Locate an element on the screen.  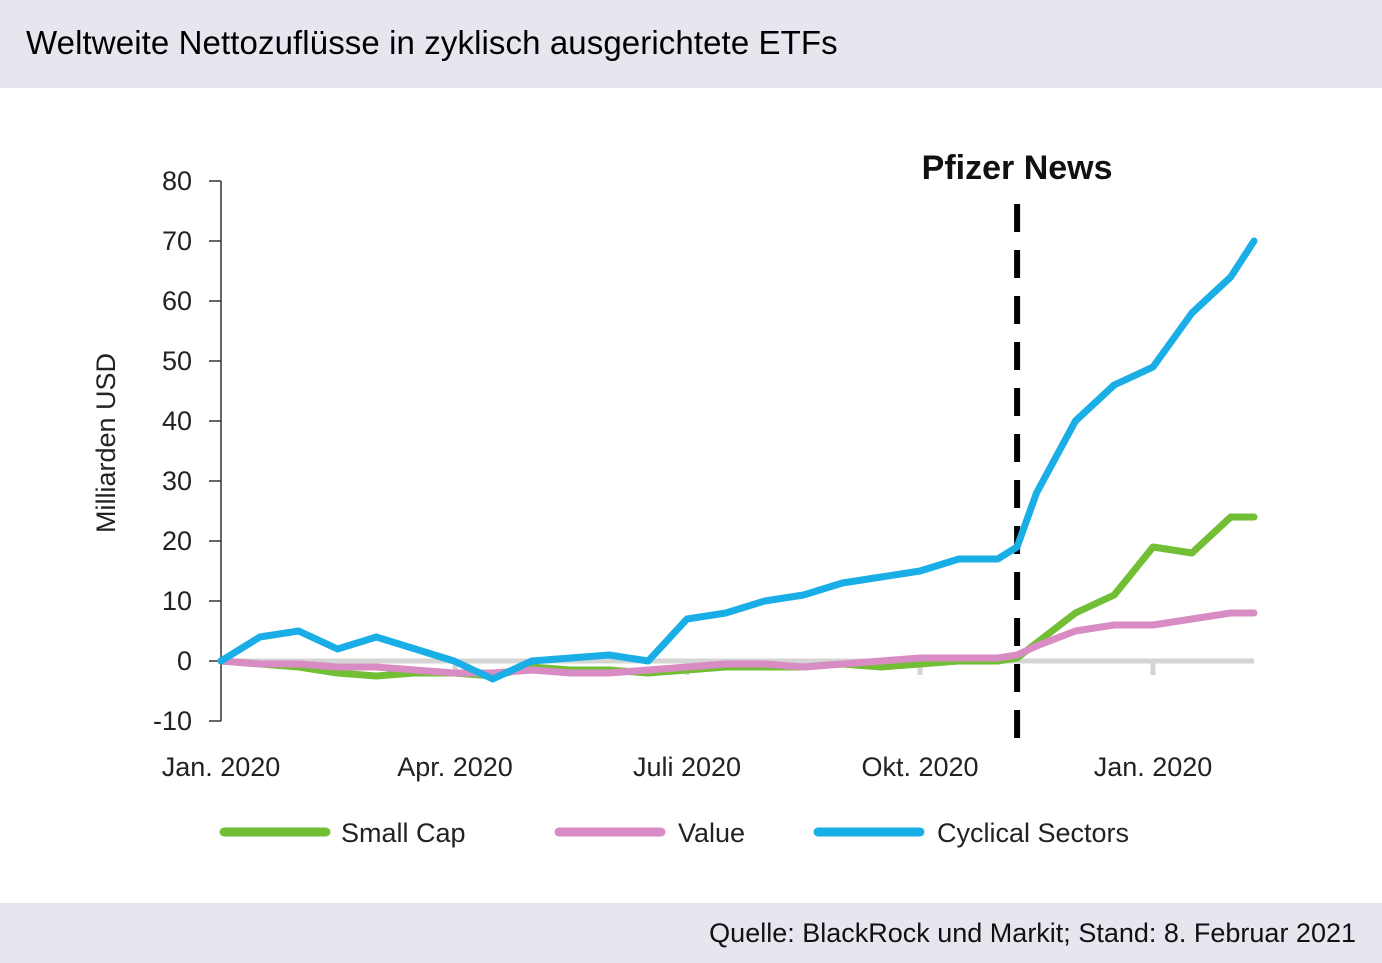
series-line-small-cap is located at coordinates (737, 596).